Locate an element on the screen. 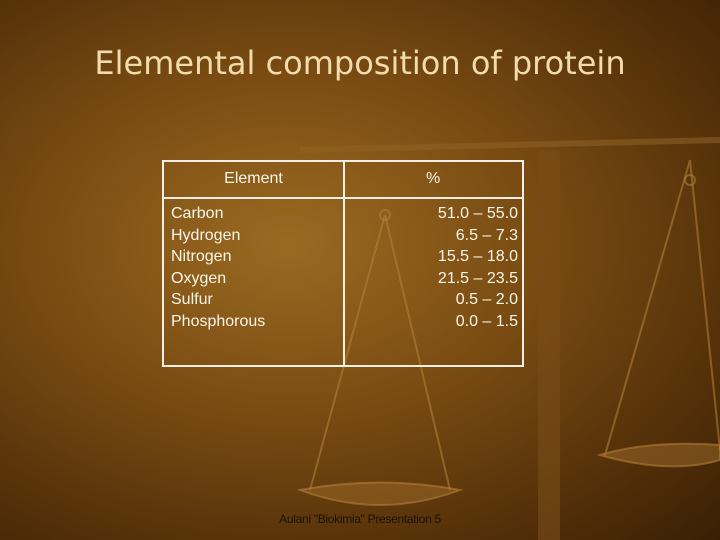  element-cell: Hydrogen is located at coordinates (206, 235).